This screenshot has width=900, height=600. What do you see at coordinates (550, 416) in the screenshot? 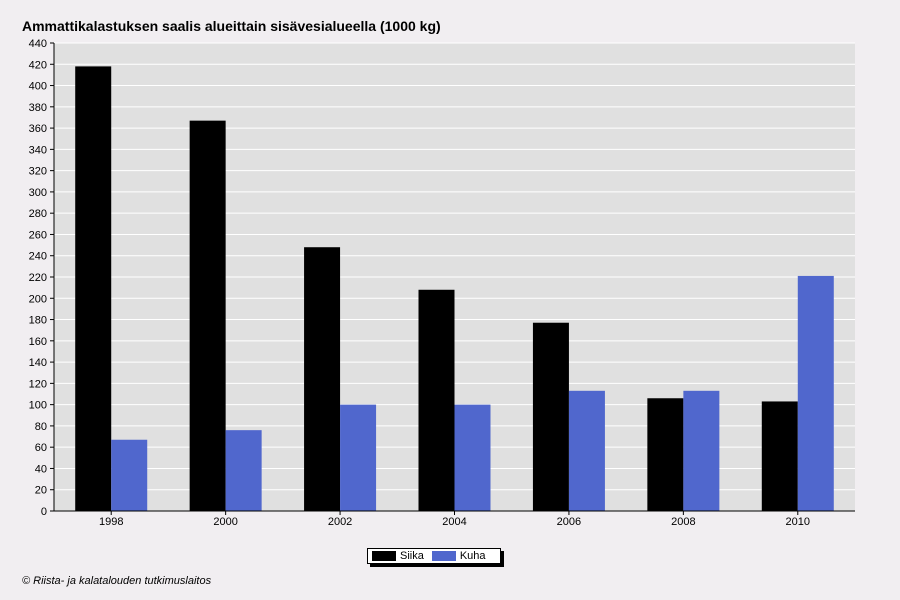
I see `bar-siika-2006` at bounding box center [550, 416].